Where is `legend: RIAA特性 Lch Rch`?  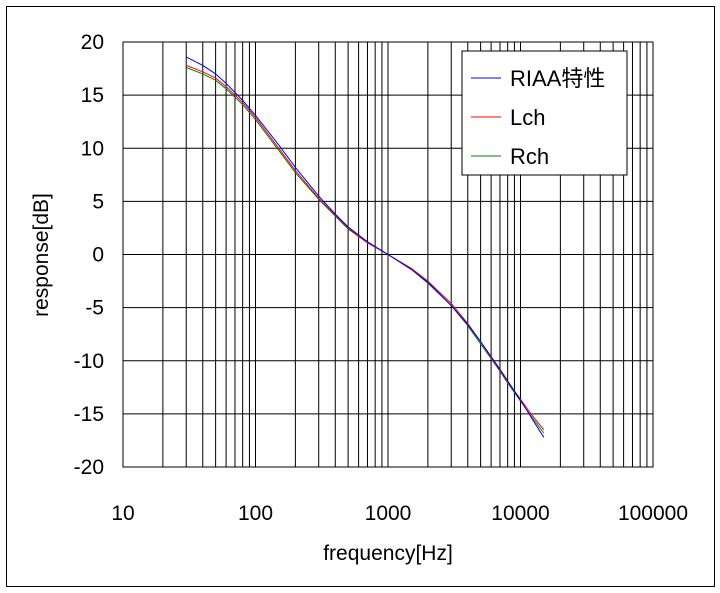
legend: RIAA特性 Lch Rch is located at coordinates (544, 113).